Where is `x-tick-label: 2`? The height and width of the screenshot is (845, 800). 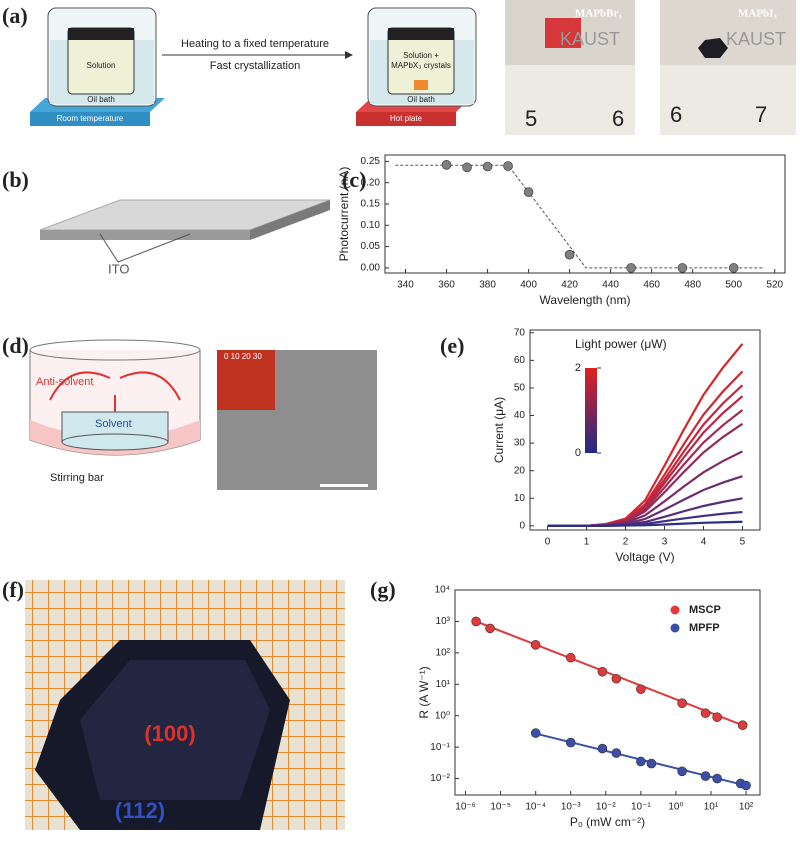
x-tick-label: 2 is located at coordinates (626, 542).